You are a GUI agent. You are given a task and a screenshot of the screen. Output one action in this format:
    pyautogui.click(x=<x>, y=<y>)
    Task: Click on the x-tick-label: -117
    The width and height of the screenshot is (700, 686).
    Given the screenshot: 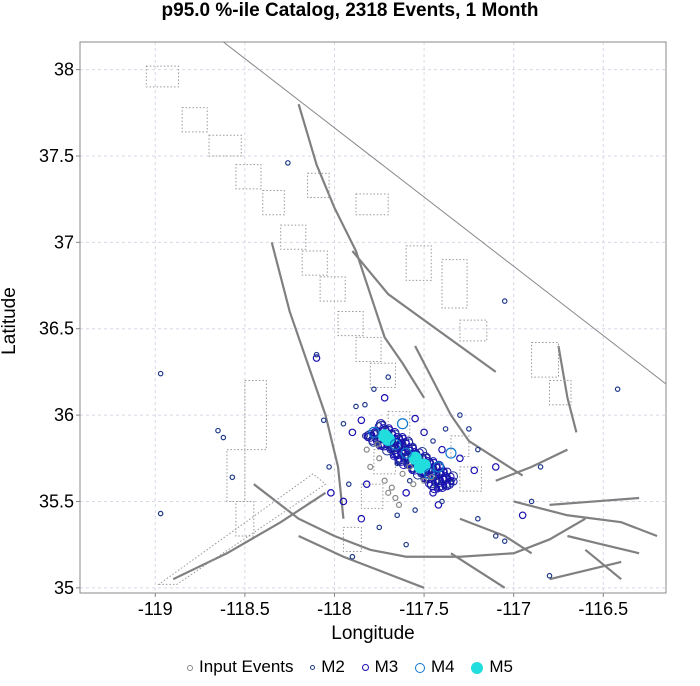 What is the action you would take?
    pyautogui.click(x=513, y=609)
    